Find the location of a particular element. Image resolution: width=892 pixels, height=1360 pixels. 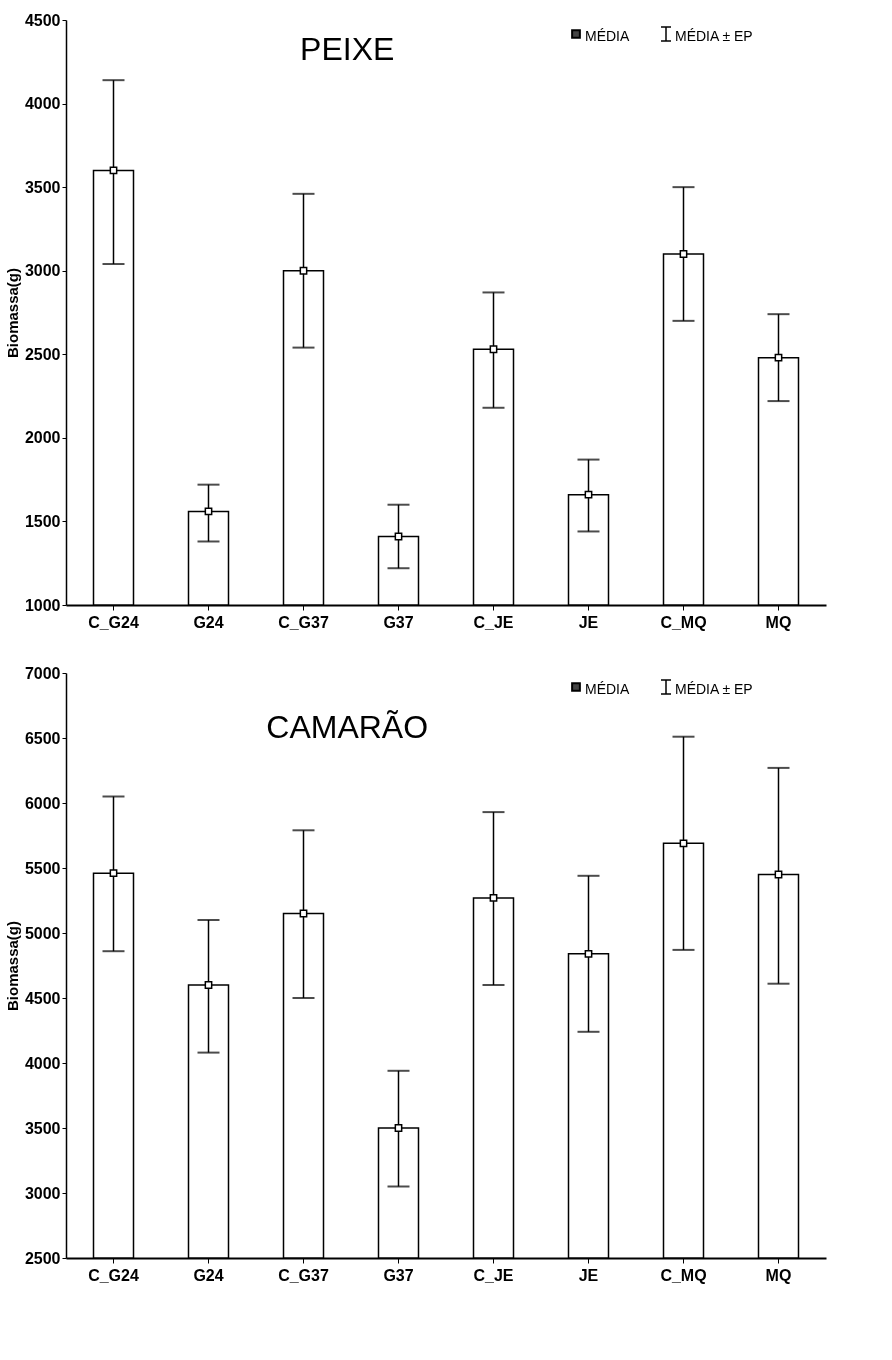

y-tick-label: 5000 is located at coordinates (42, 933).